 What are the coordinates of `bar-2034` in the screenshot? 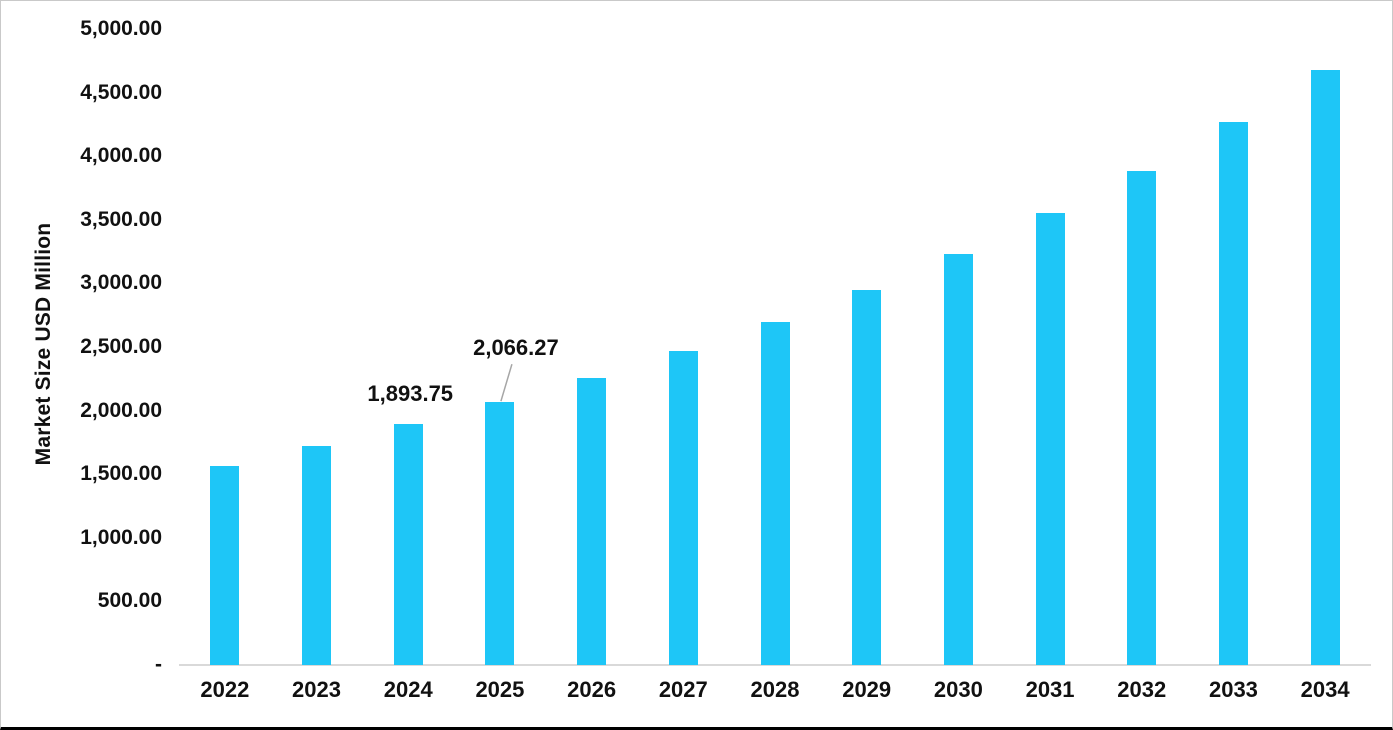 It's located at (1325, 367).